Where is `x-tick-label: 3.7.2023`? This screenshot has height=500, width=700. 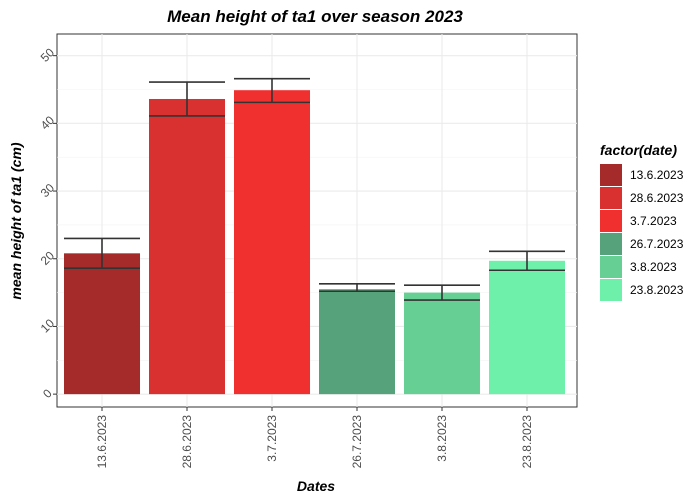 x-tick-label: 3.7.2023 is located at coordinates (272, 438).